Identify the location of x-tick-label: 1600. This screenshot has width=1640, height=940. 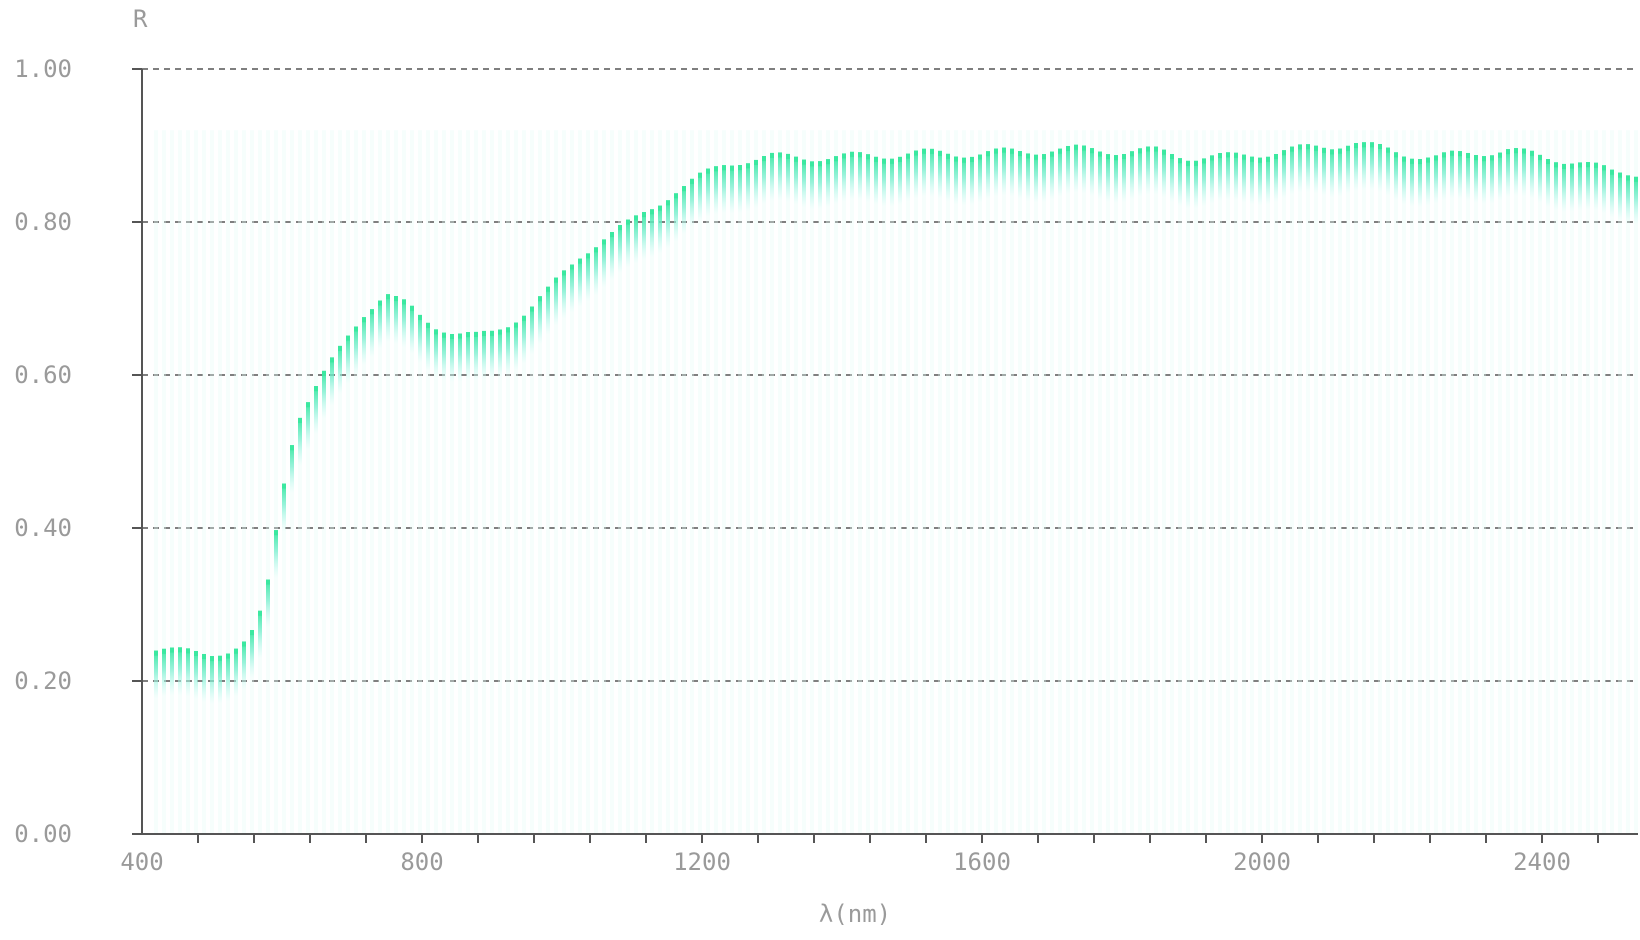
(982, 862).